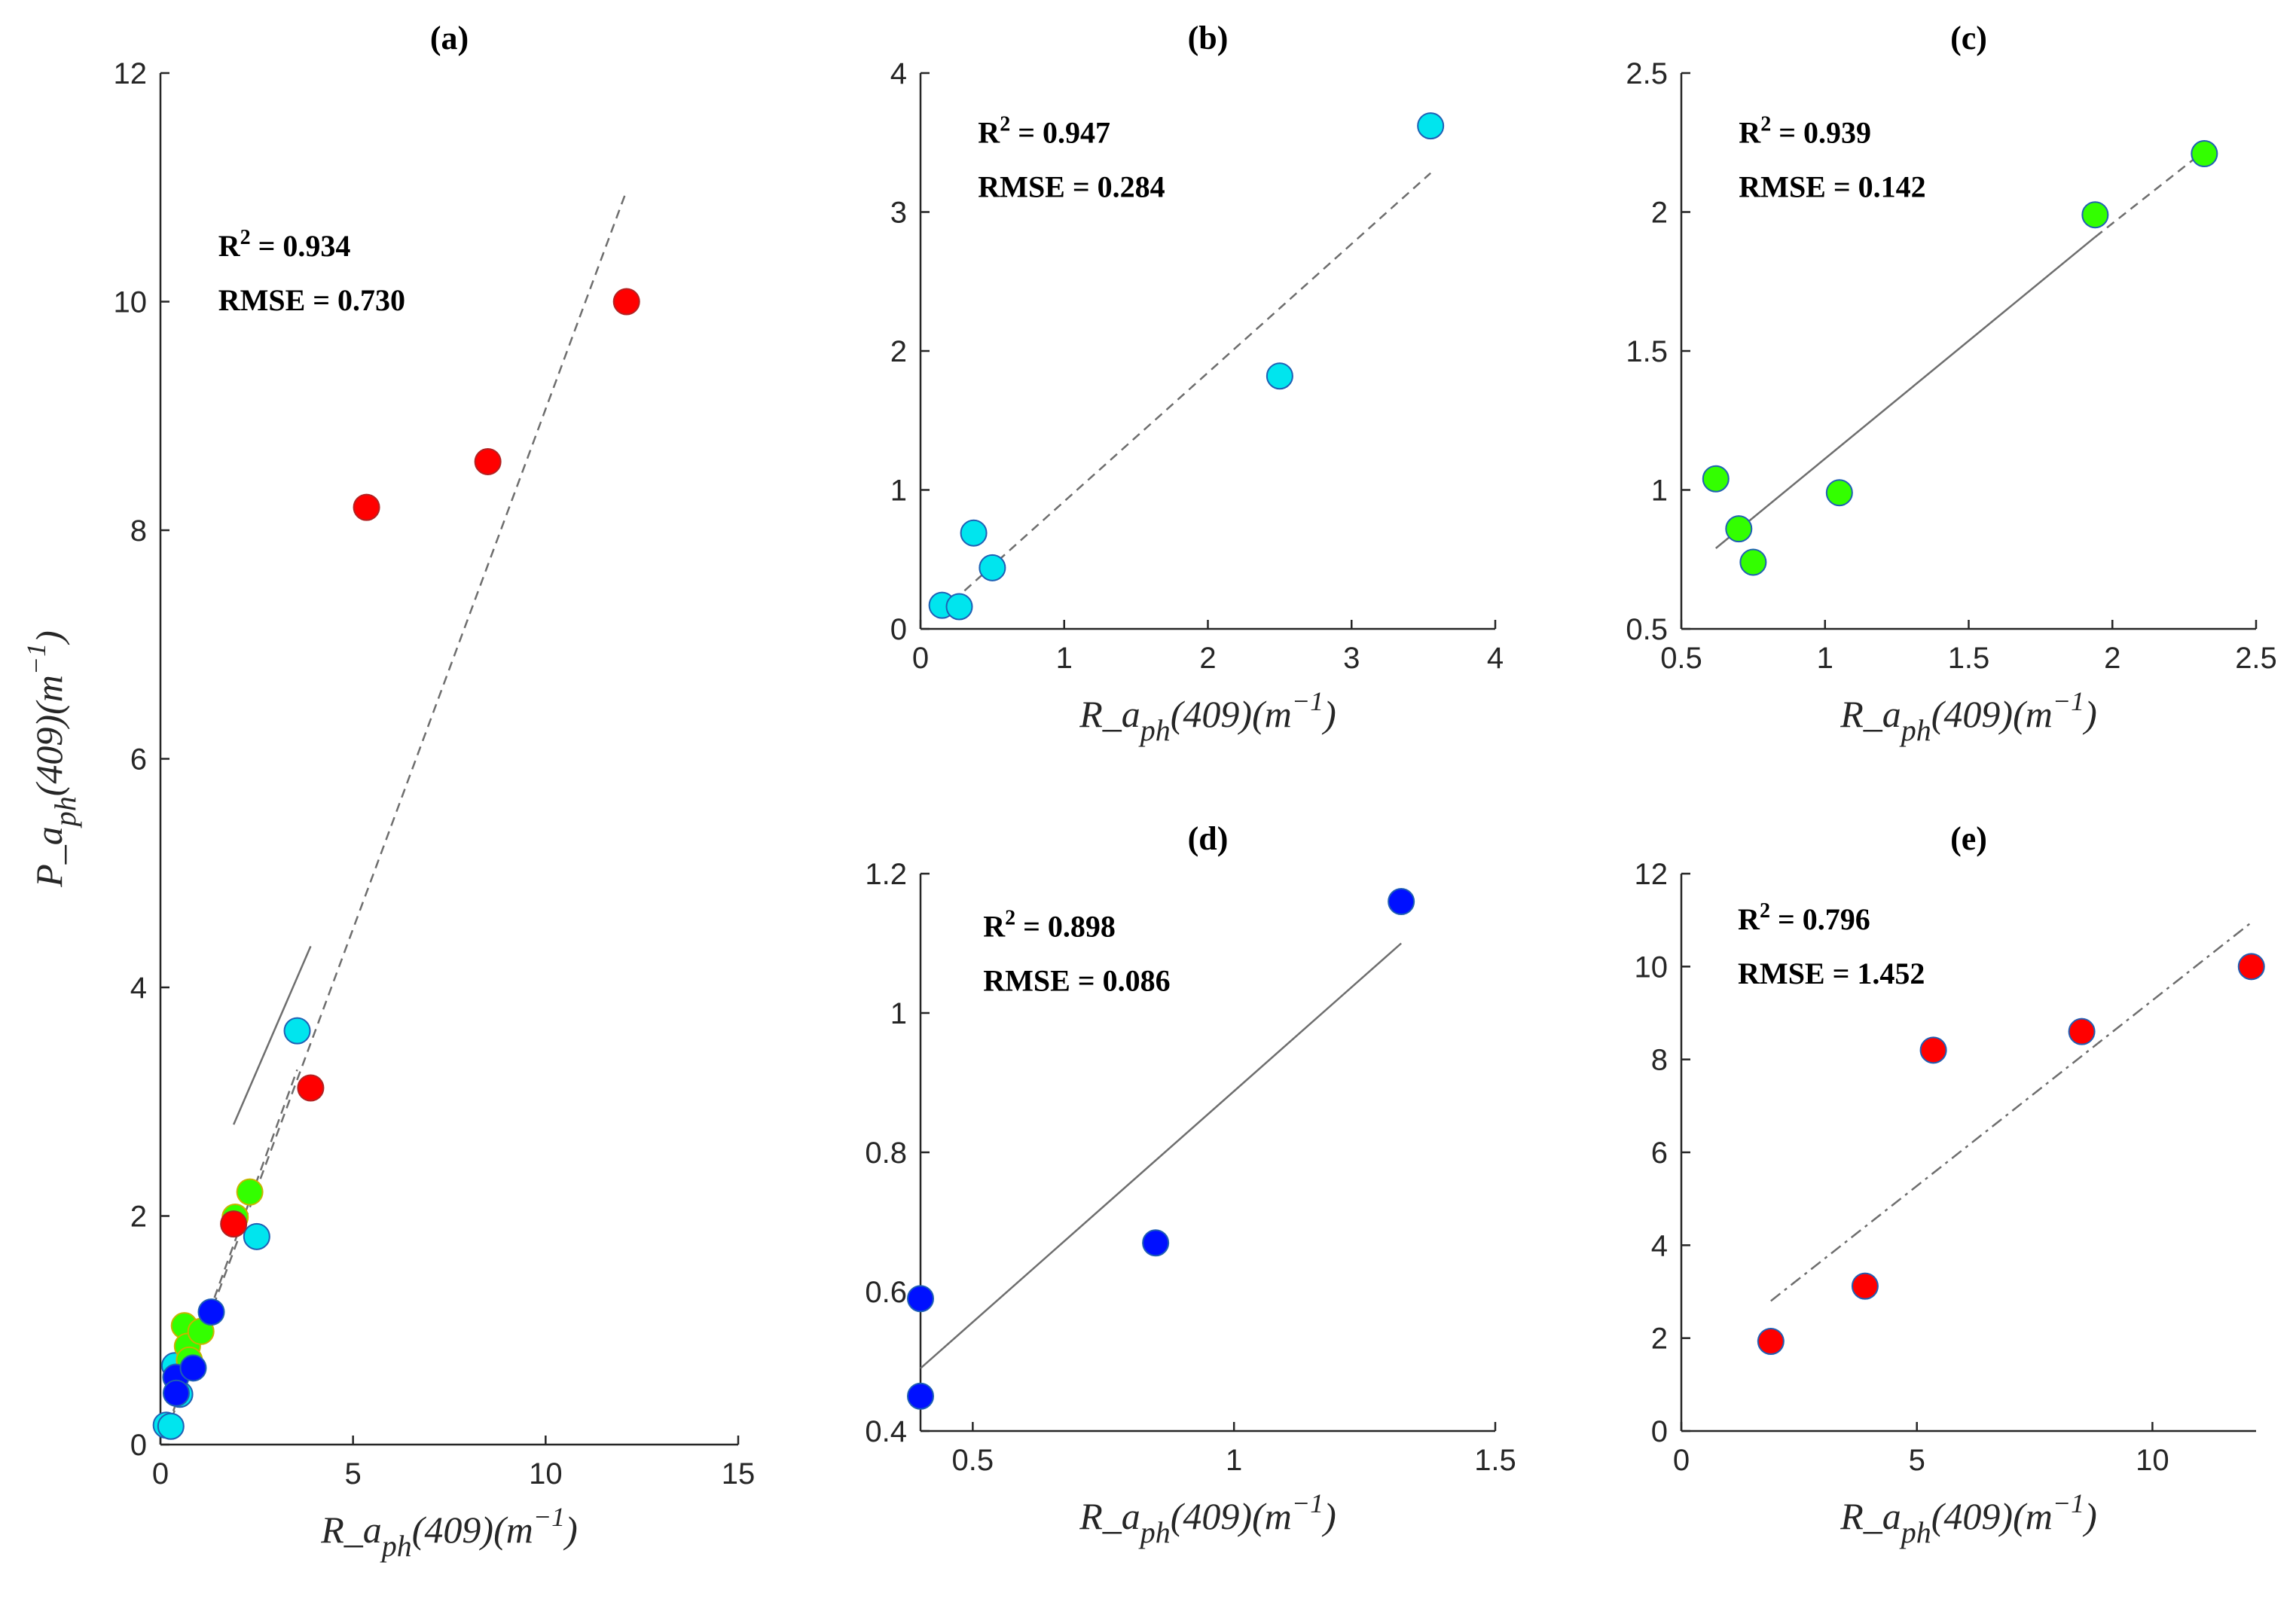 This screenshot has width=2296, height=1608. What do you see at coordinates (1647, 629) in the screenshot?
I see `y-tick-label: 0.5` at bounding box center [1647, 629].